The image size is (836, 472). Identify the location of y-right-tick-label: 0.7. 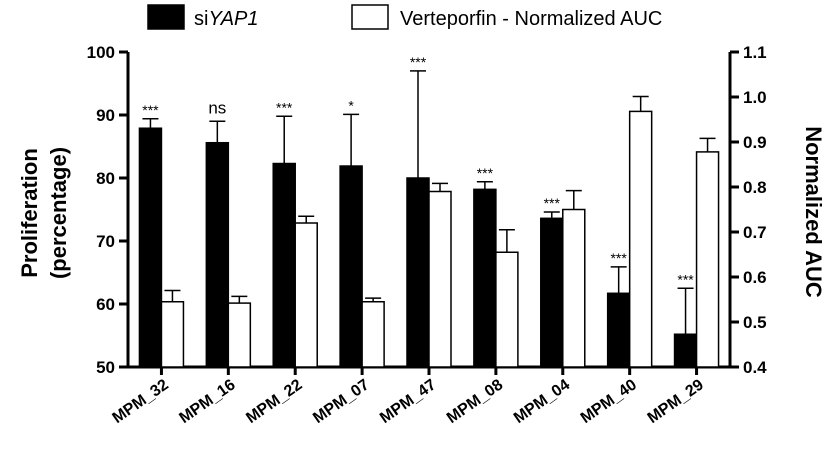
(755, 232).